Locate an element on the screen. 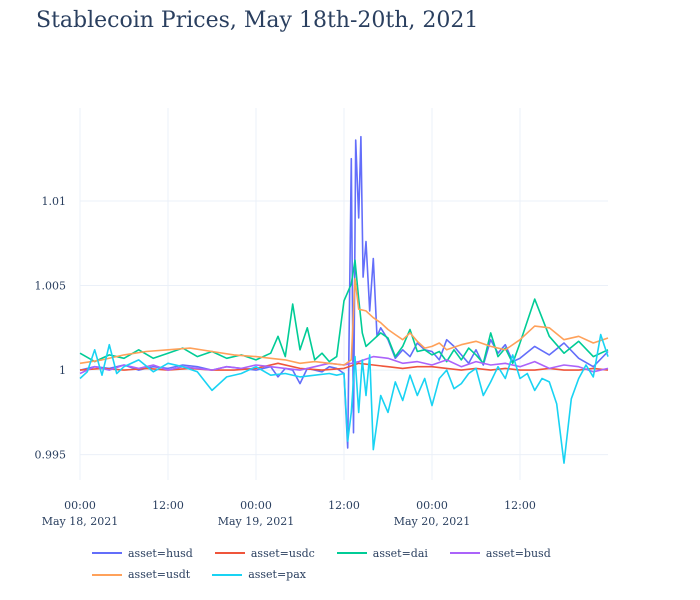 The image size is (700, 600). legend-label: asset=dai is located at coordinates (400, 553).